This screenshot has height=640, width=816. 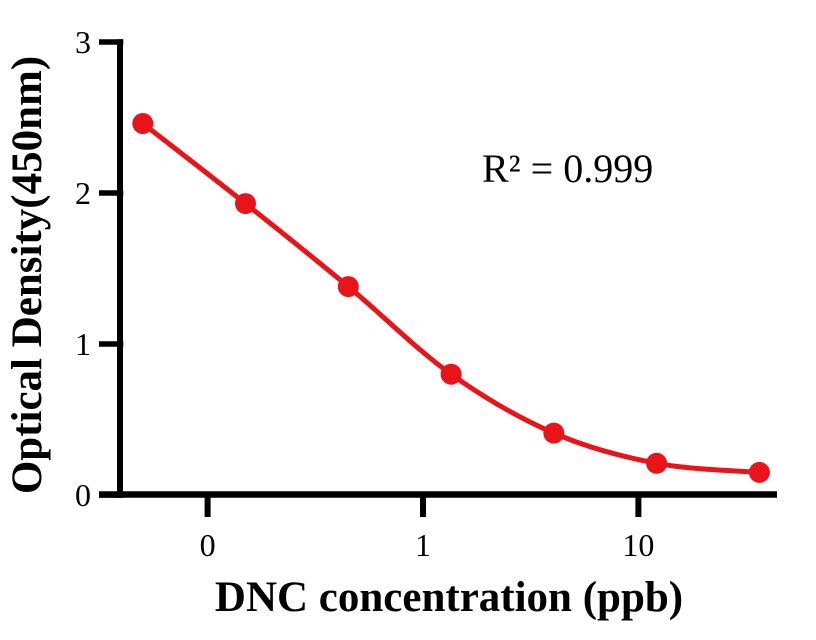 I want to click on y-axis-title: Optical Density(450nm), so click(x=27, y=275).